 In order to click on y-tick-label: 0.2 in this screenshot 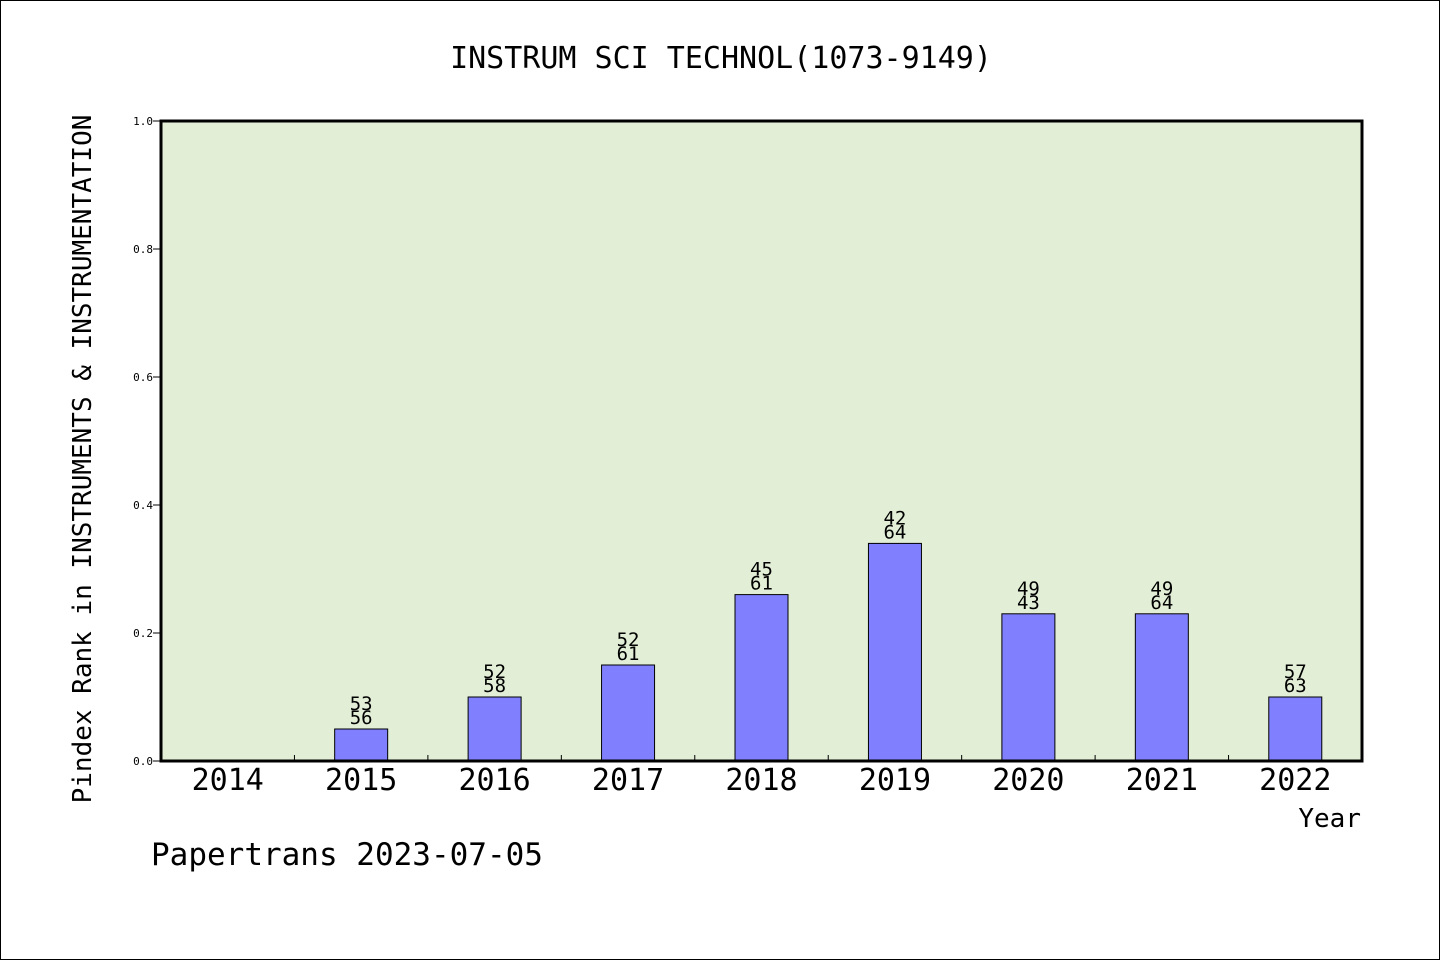, I will do `click(143, 633)`.